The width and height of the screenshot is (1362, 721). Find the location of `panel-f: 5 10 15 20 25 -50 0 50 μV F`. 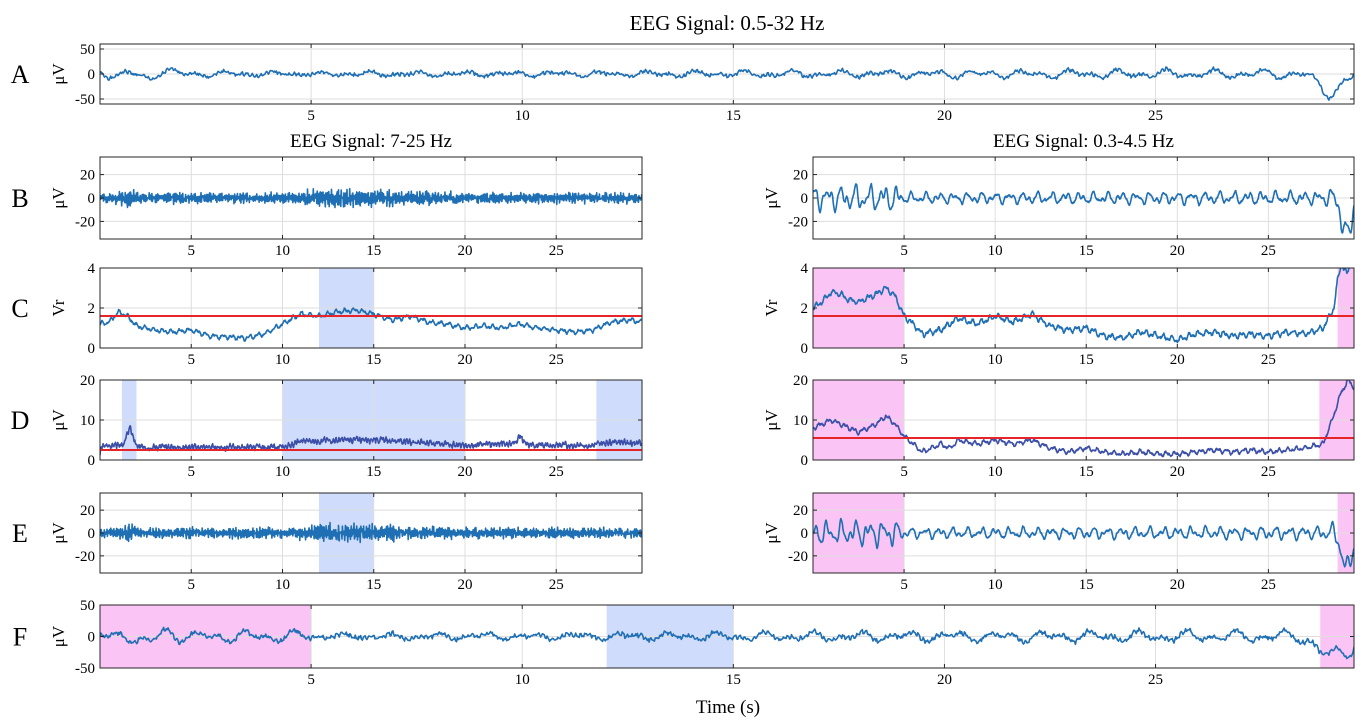

panel-f: 5 10 15 20 25 -50 0 50 μV F is located at coordinates (684, 643).